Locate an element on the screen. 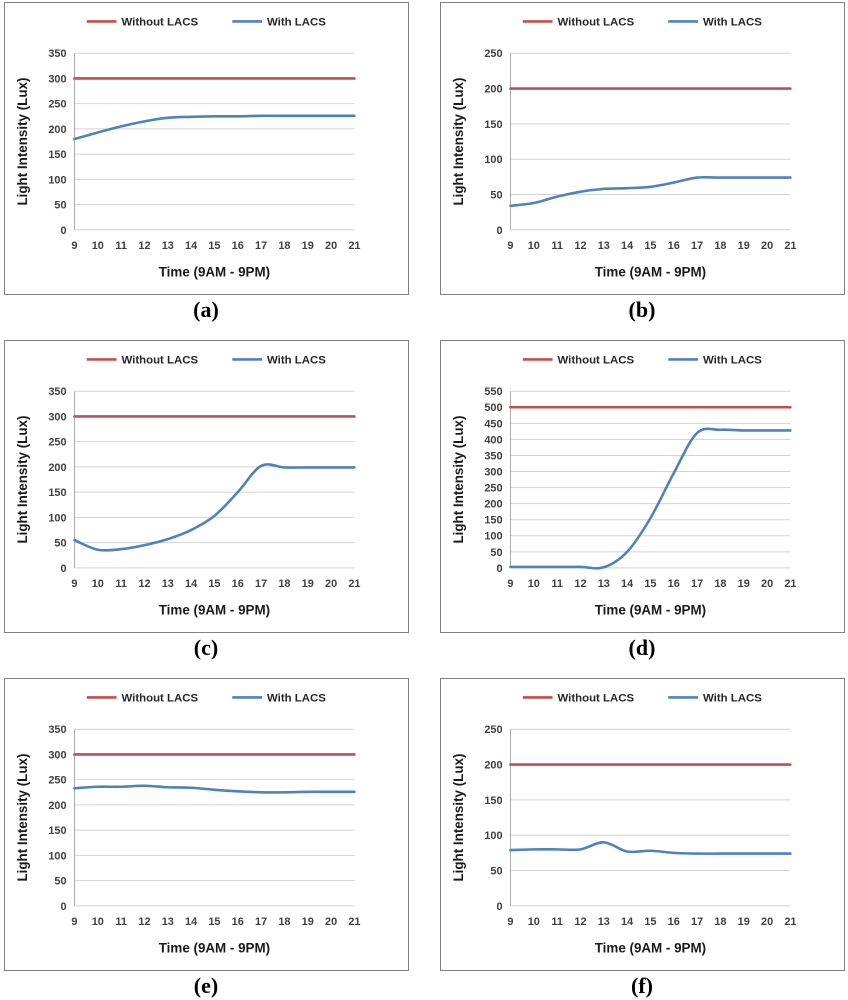 The height and width of the screenshot is (1000, 848). y-tick-label: 450 is located at coordinates (493, 424).